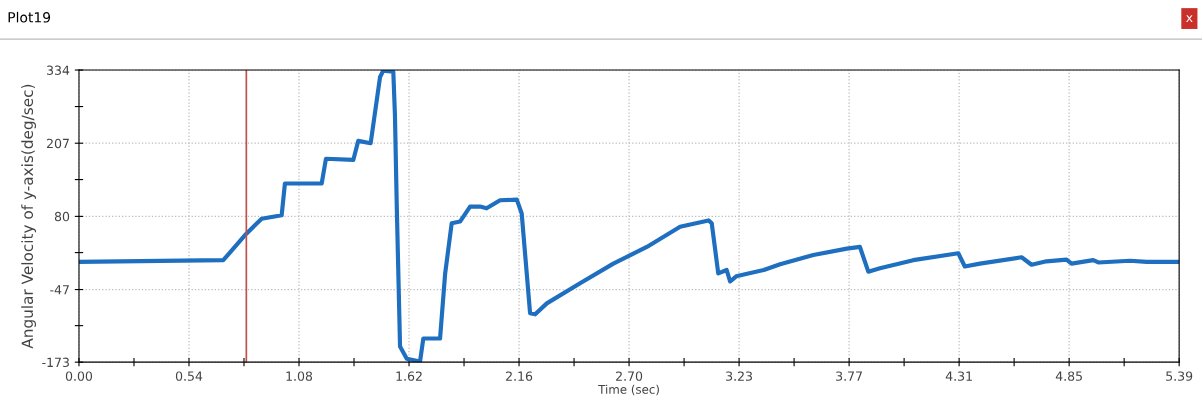  Describe the element at coordinates (1179, 376) in the screenshot. I see `x-tick-label: 5.39` at that location.